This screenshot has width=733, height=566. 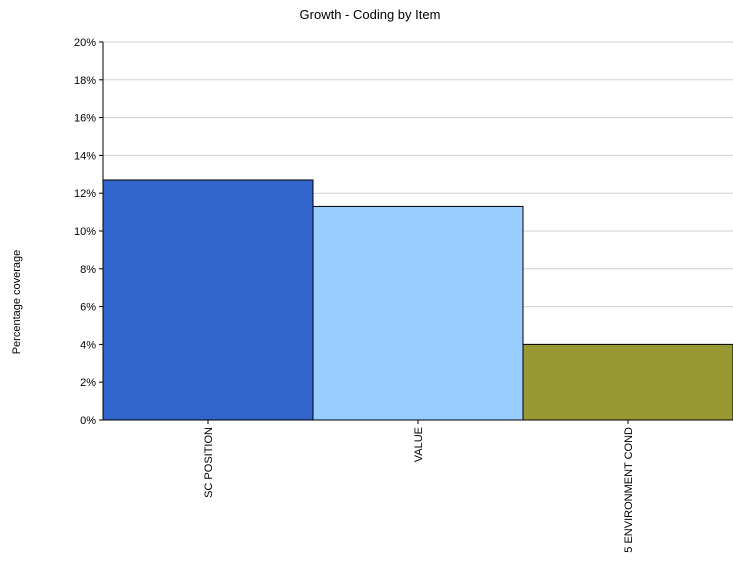 What do you see at coordinates (88, 345) in the screenshot?
I see `y-tick-label: 4%` at bounding box center [88, 345].